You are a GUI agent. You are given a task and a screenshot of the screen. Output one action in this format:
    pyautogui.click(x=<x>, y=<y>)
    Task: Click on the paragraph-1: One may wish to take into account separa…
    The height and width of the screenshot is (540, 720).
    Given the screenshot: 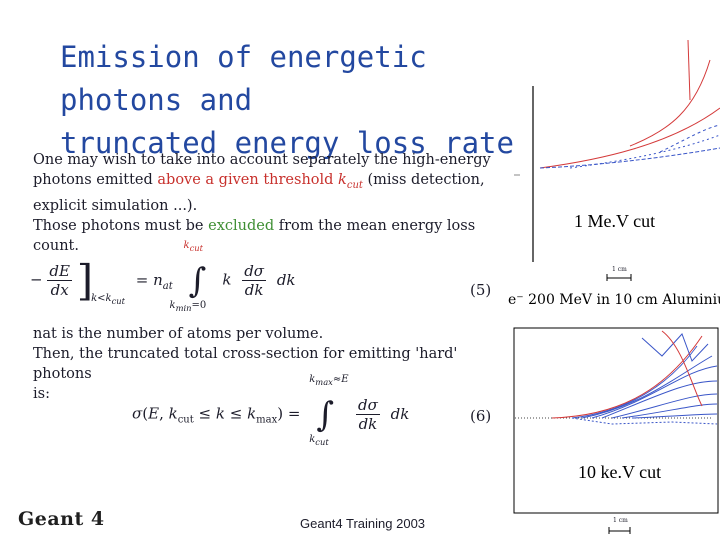 What is the action you would take?
    pyautogui.click(x=262, y=183)
    